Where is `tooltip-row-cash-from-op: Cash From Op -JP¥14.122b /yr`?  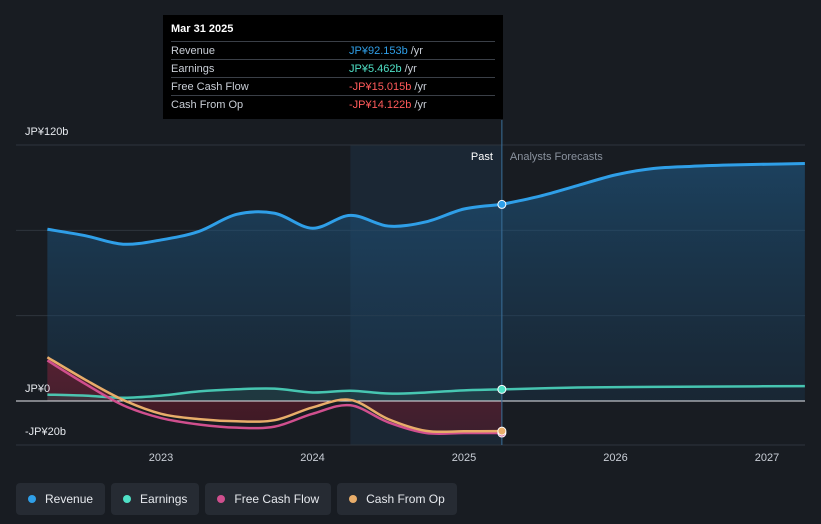
tooltip-row-cash-from-op: Cash From Op -JP¥14.122b /yr is located at coordinates (333, 104).